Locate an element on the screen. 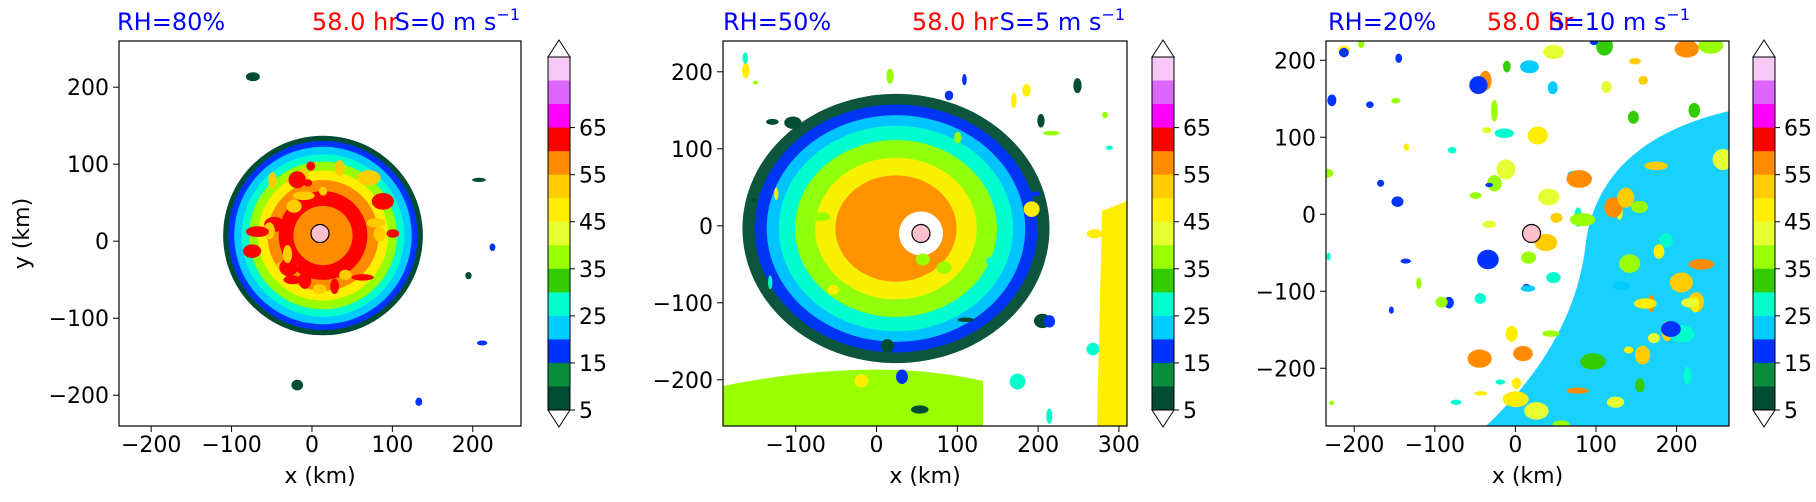  y-tick-label: −200 is located at coordinates (683, 381).